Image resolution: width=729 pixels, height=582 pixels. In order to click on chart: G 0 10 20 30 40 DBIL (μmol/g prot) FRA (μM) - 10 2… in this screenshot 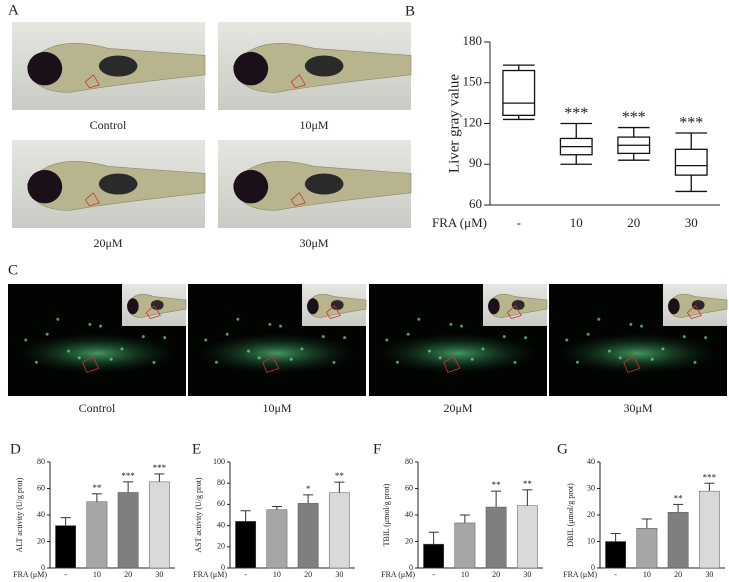, I will do `click(641, 510)`.